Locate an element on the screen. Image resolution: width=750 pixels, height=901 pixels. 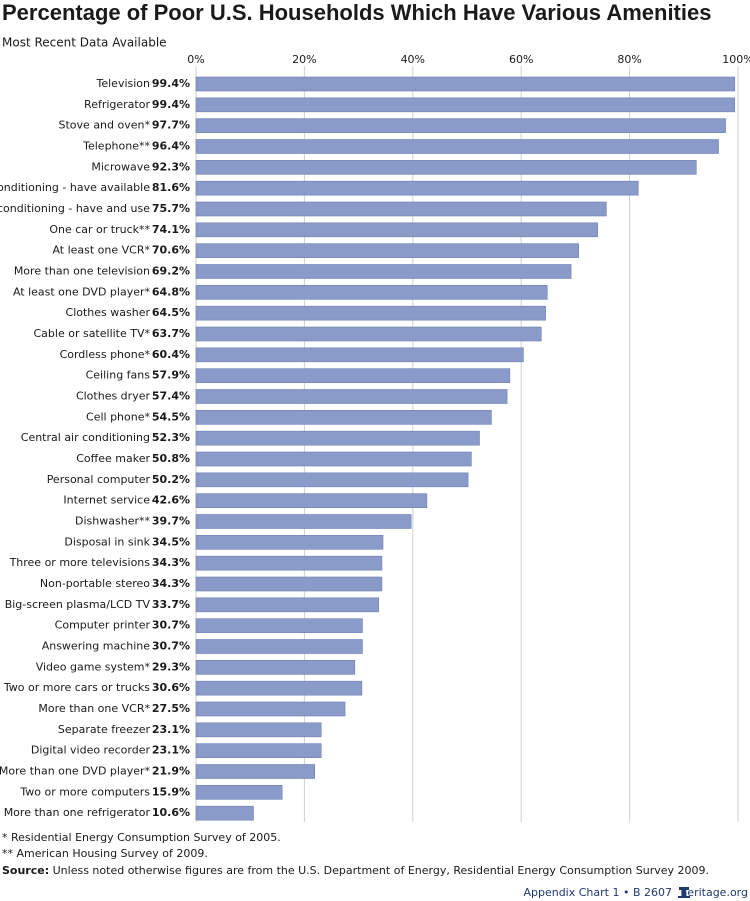
note: ** American Housing Survey of 2009. is located at coordinates (105, 853).